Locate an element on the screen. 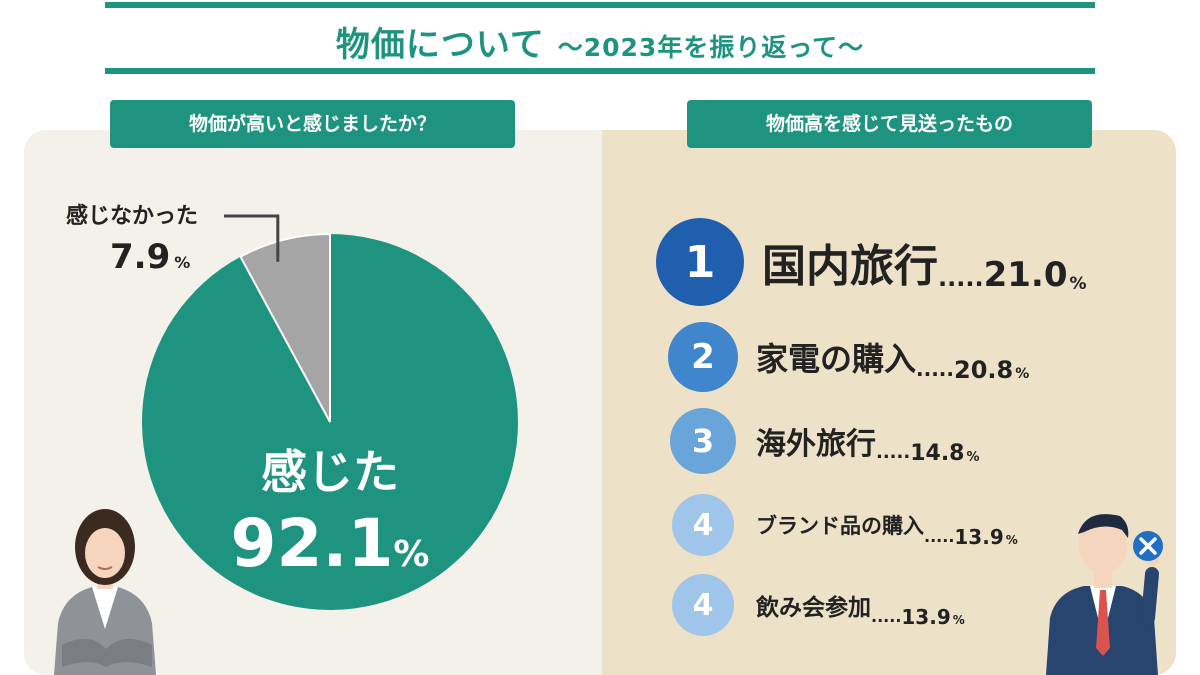  woman-illustration is located at coordinates (105, 592).